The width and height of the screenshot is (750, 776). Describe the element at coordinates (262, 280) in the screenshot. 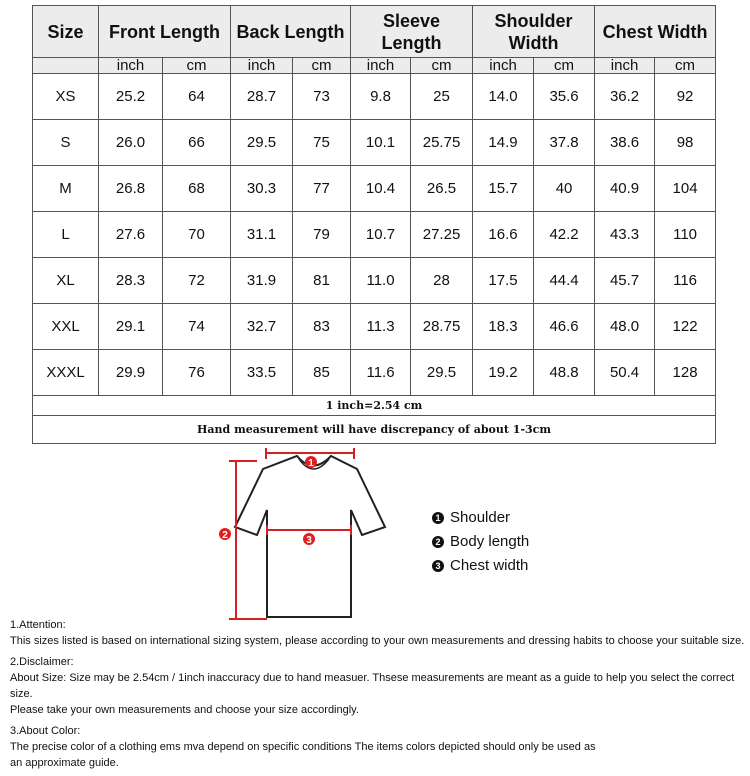

I see `measurement-cell: 31.9` at that location.